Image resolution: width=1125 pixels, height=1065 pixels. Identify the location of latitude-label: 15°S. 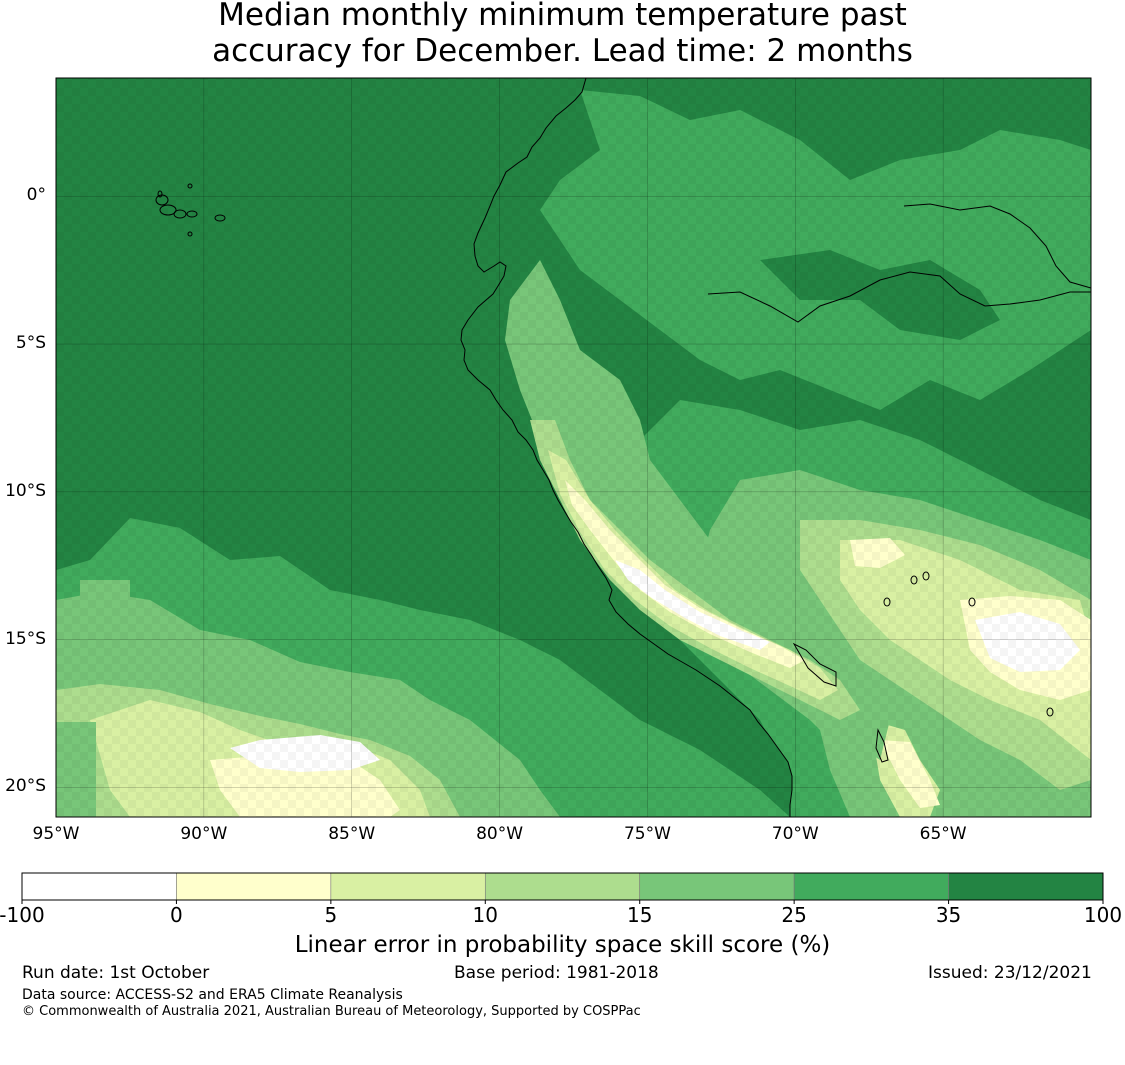
(25, 638).